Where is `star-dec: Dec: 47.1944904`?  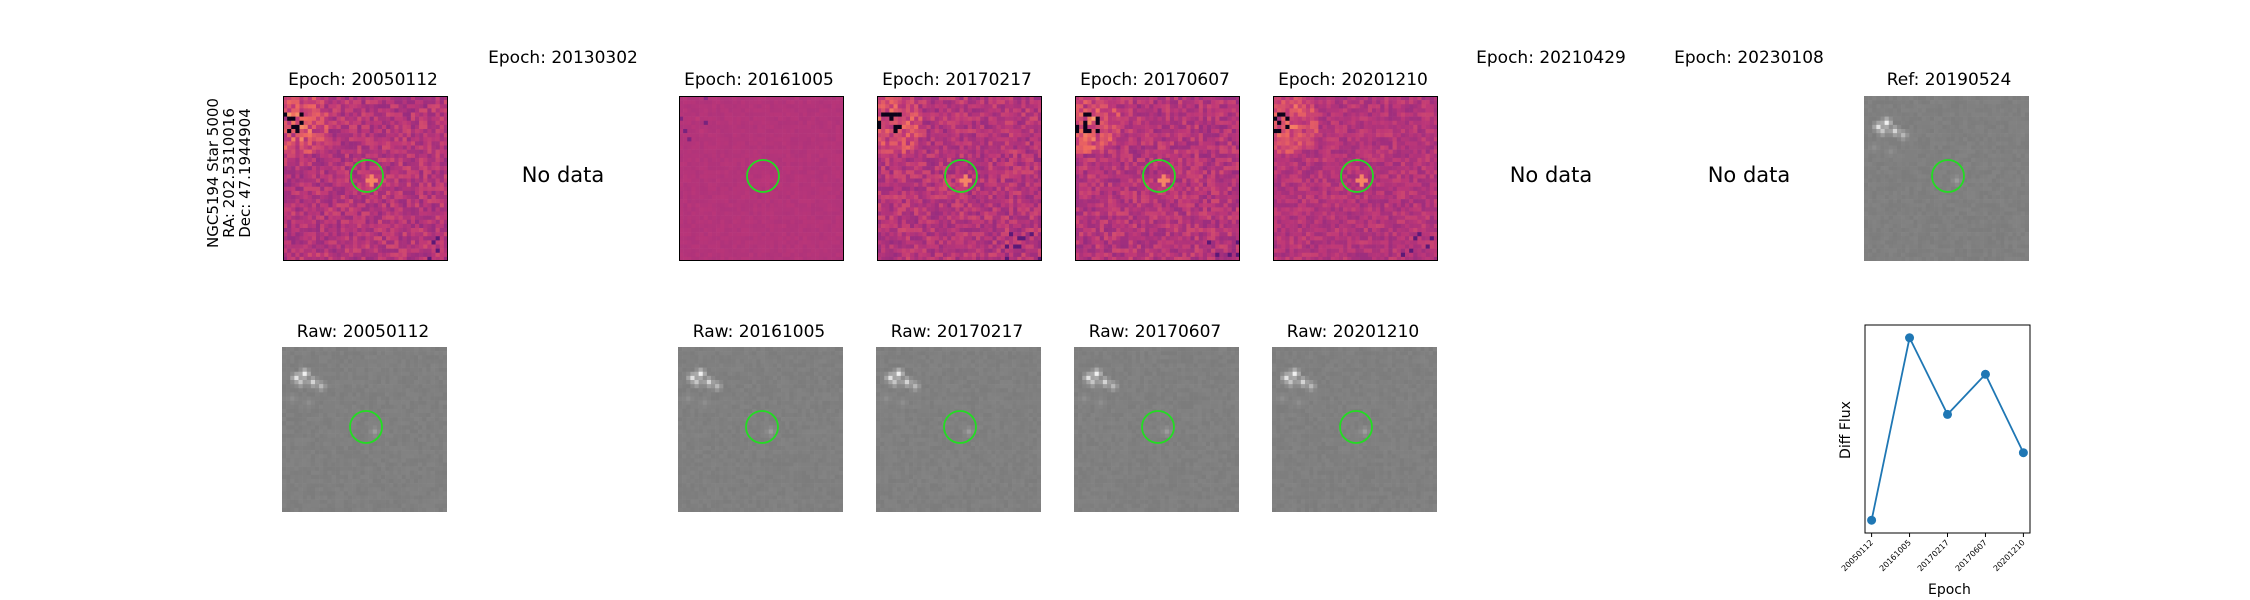 star-dec: Dec: 47.1944904 is located at coordinates (245, 173).